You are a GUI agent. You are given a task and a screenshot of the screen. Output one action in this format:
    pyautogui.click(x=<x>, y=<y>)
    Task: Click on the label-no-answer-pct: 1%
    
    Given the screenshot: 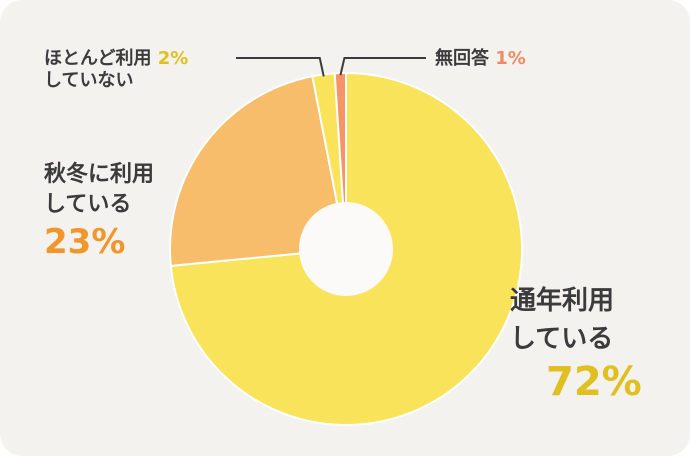 What is the action you would take?
    pyautogui.click(x=510, y=58)
    